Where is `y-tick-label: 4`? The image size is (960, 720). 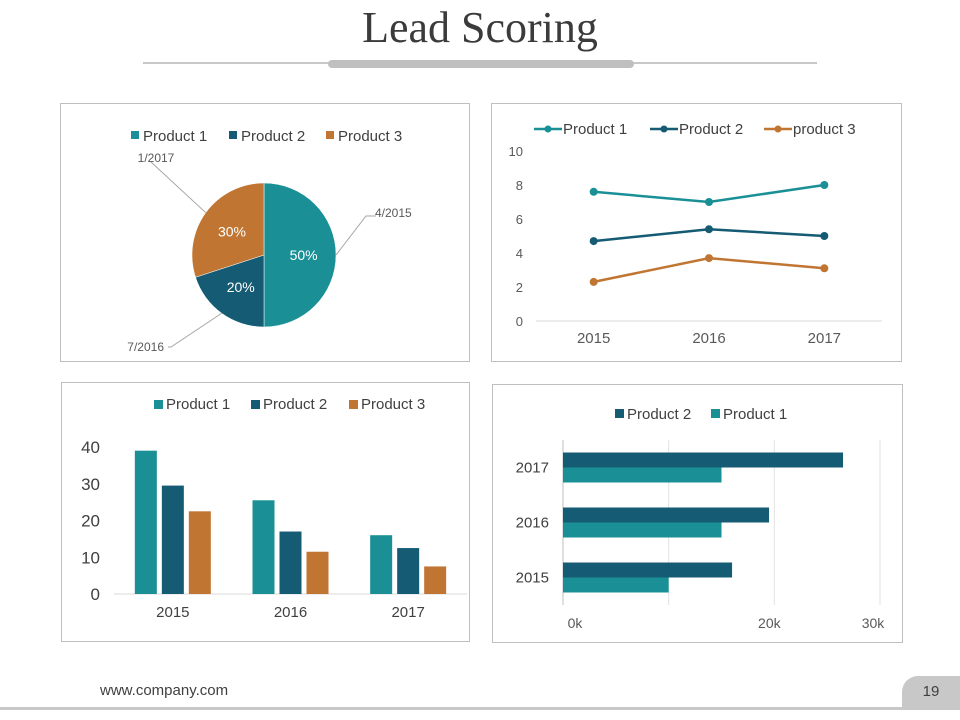 y-tick-label: 4 is located at coordinates (519, 253).